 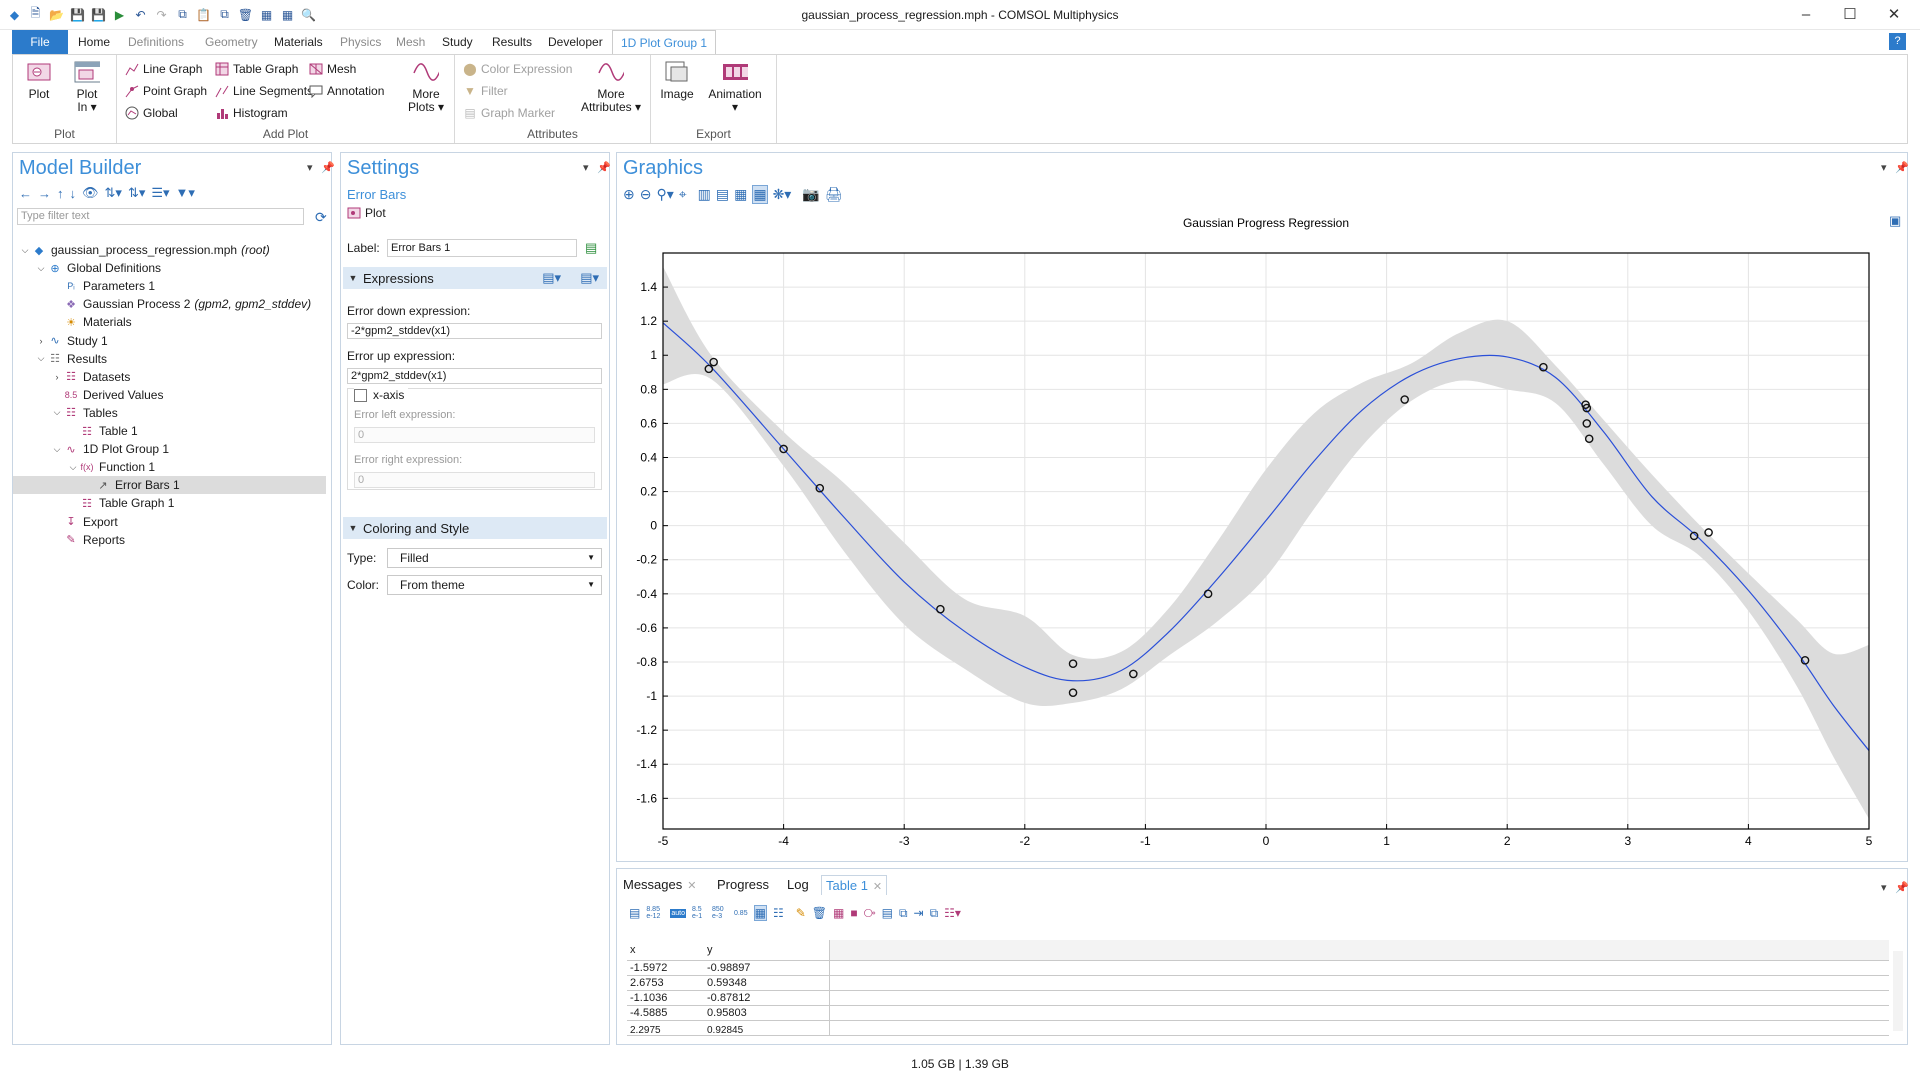 I want to click on axis-scaling-icon: ▦, so click(x=760, y=194).